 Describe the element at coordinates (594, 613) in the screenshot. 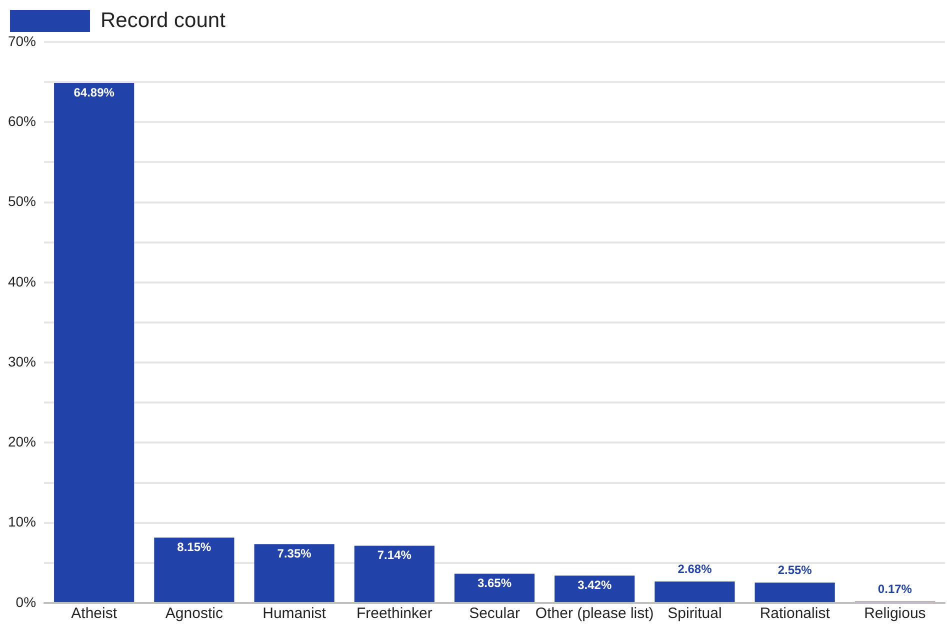

I see `x-tick-label: Other (please list)` at that location.